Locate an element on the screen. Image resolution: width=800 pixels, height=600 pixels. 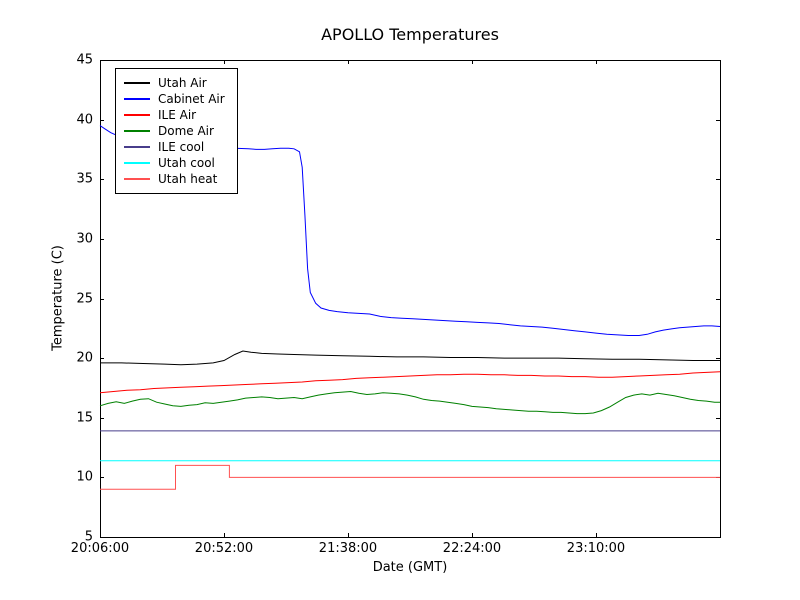
utah-heat-line-sample is located at coordinates (137, 179).